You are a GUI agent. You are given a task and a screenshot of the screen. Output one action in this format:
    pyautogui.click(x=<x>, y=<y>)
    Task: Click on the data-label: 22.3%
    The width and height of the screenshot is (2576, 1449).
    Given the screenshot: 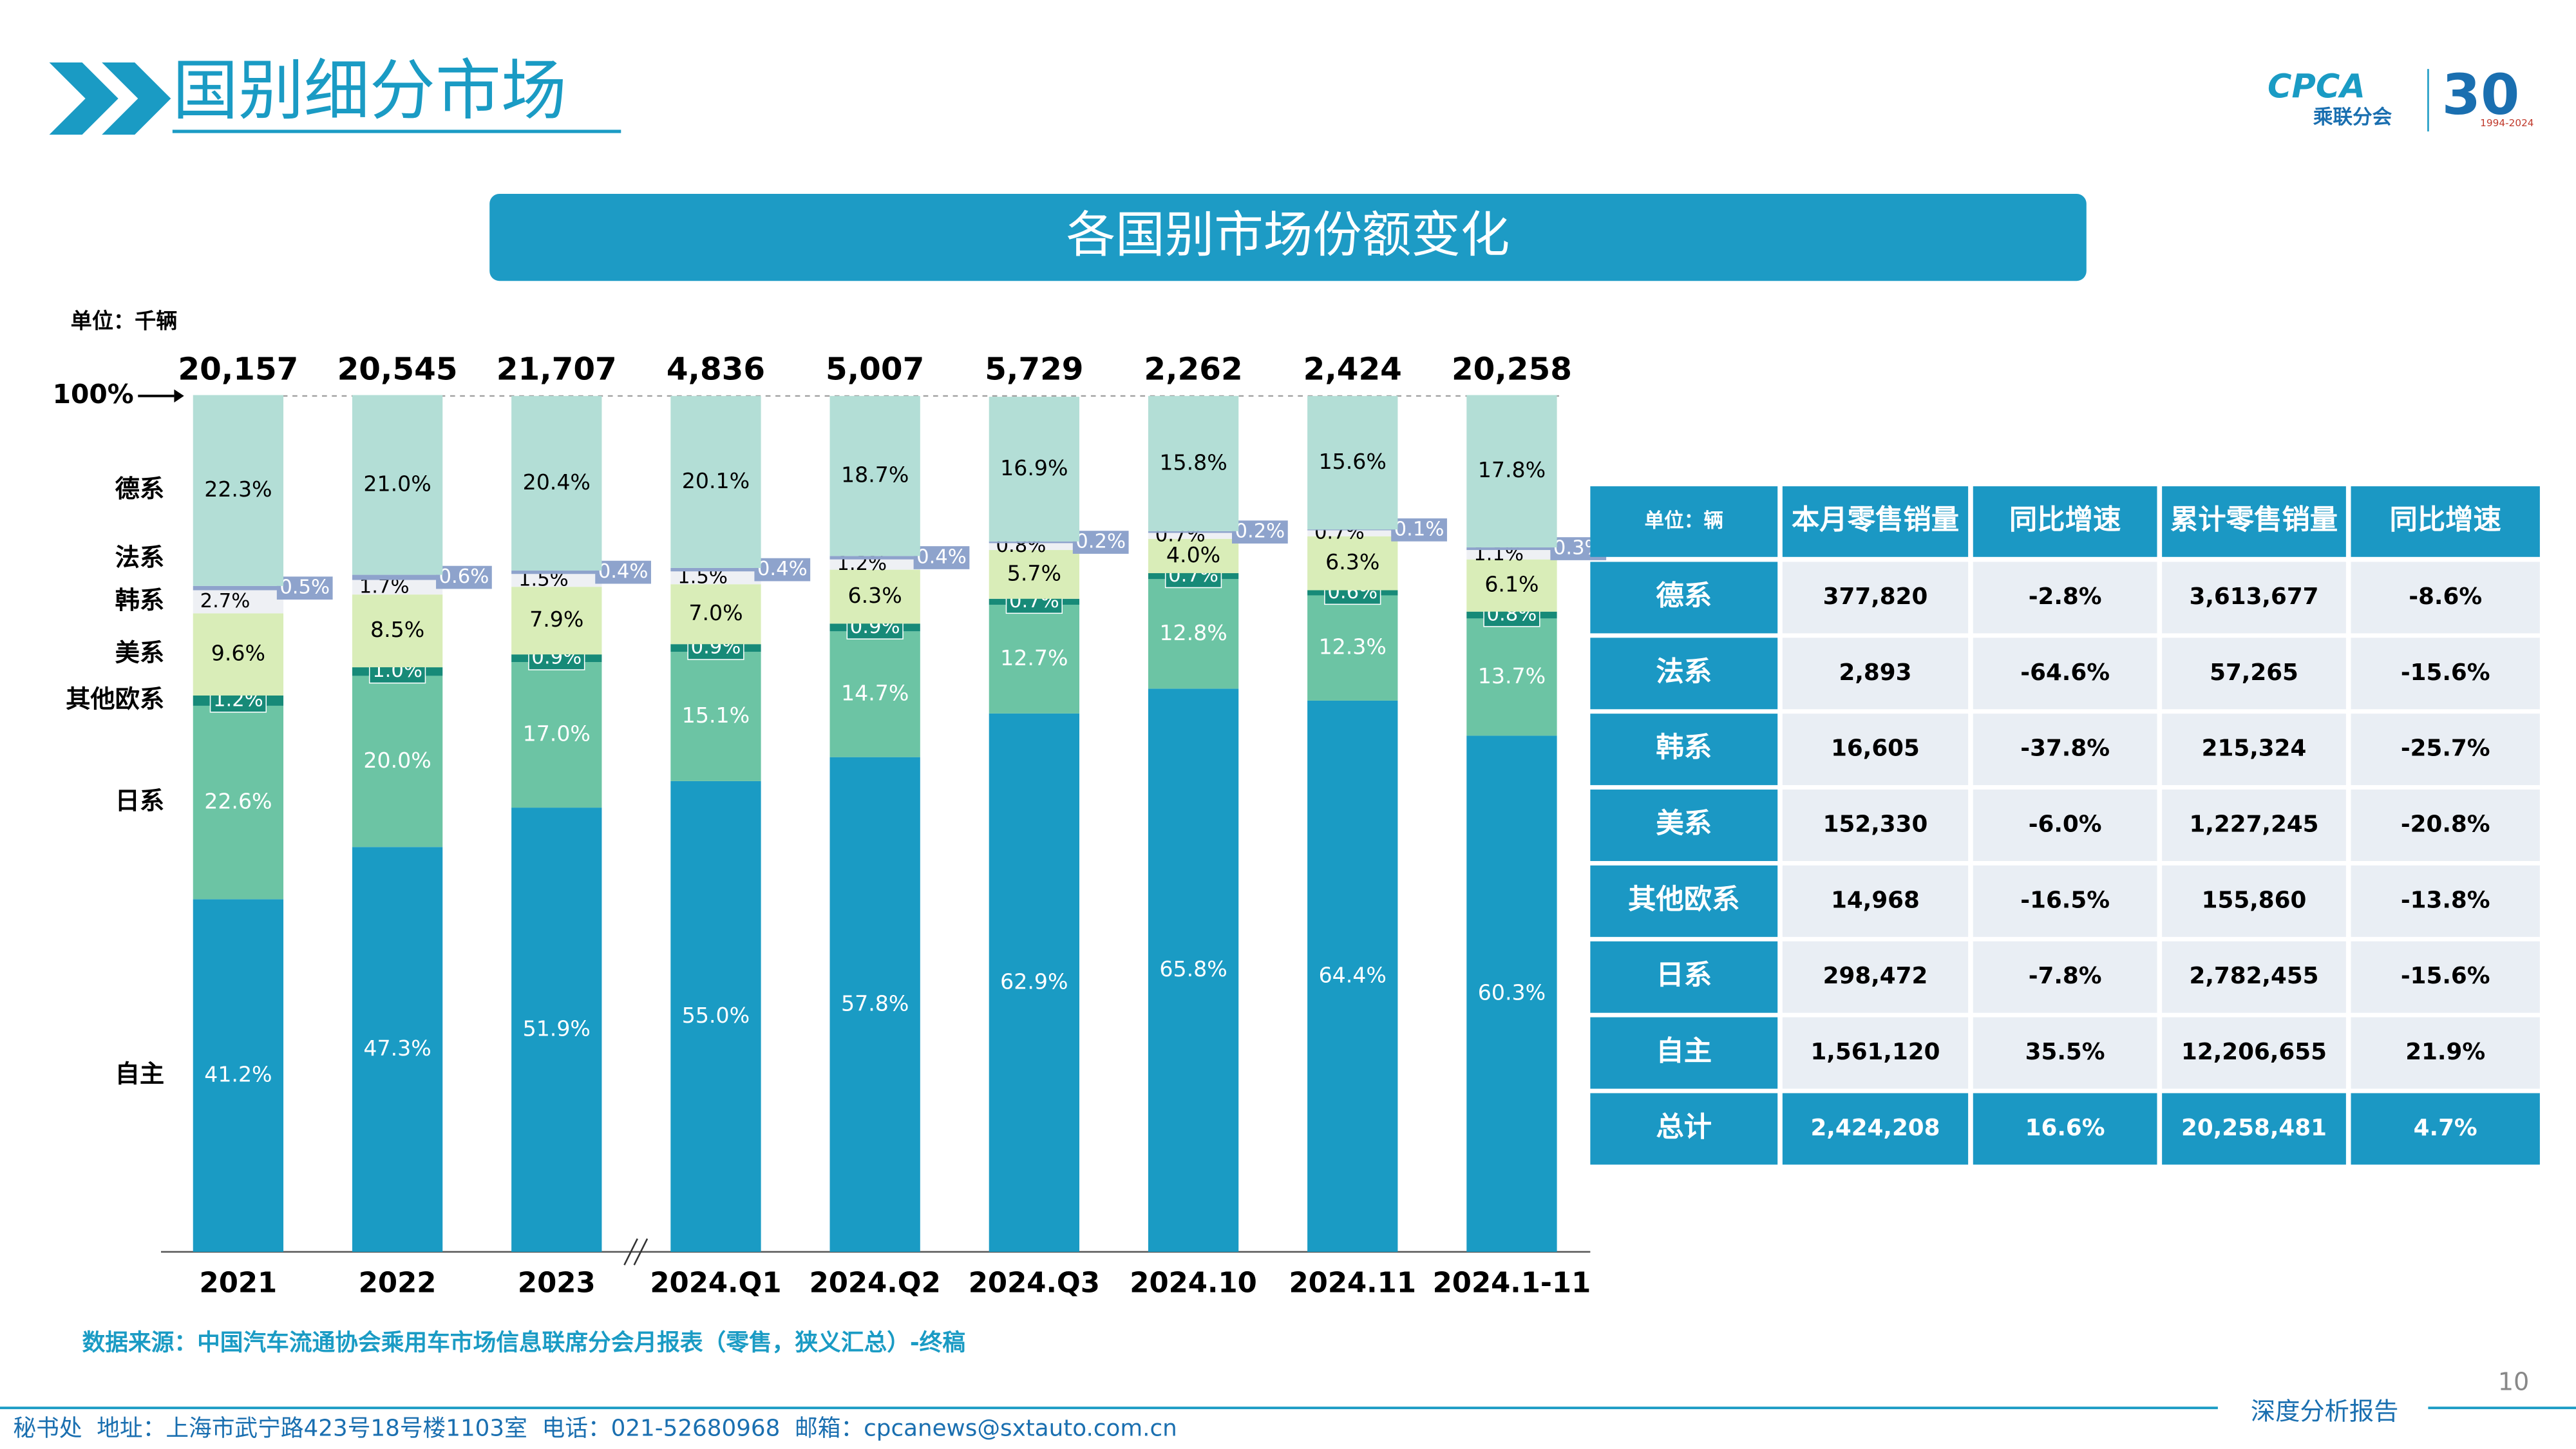 What is the action you would take?
    pyautogui.click(x=238, y=490)
    